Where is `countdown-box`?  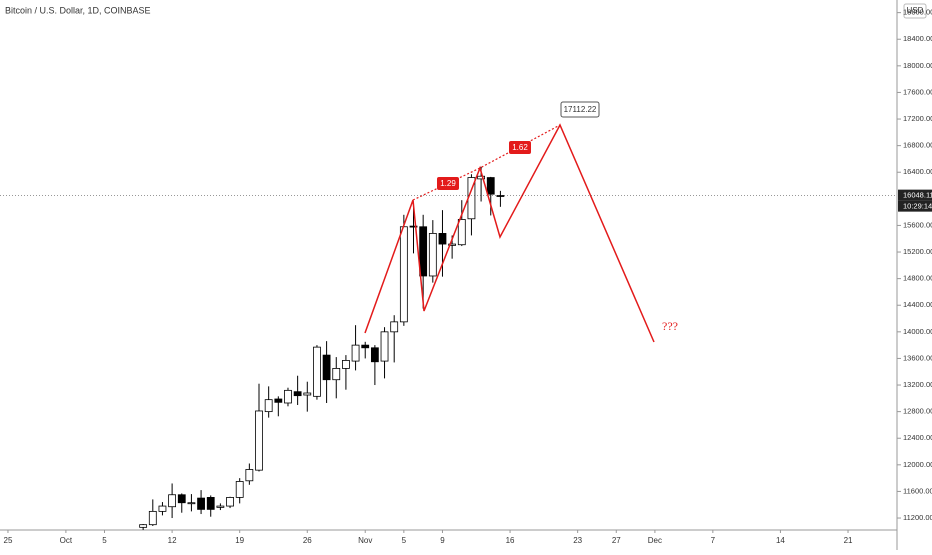
countdown-box is located at coordinates (915, 206).